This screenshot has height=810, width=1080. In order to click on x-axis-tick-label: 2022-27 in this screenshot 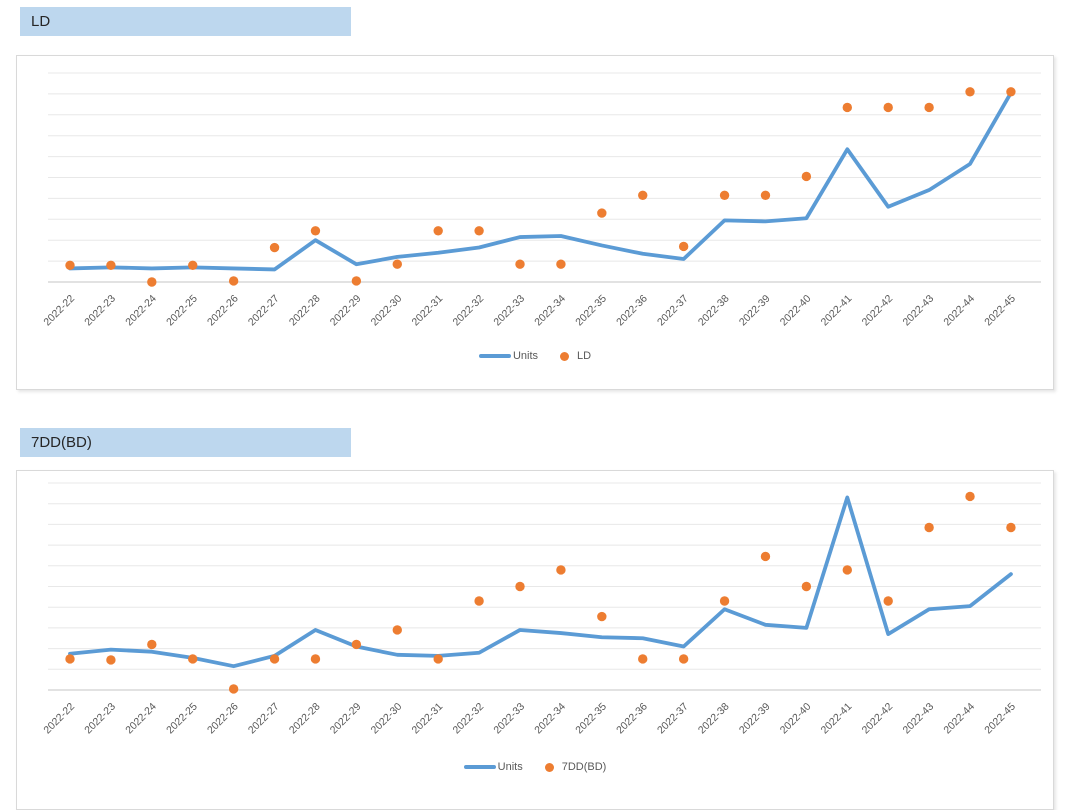, I will do `click(264, 719)`.